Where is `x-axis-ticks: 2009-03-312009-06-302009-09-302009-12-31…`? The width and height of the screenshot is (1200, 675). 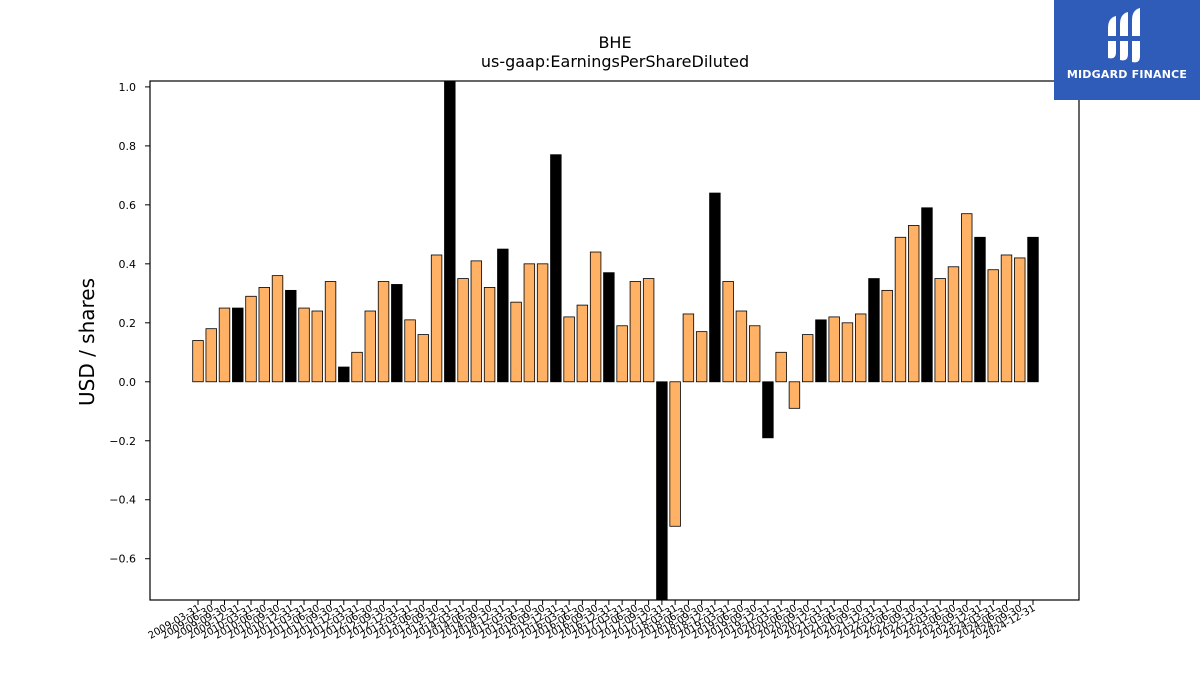 x-axis-ticks: 2009-03-312009-06-302009-09-302009-12-31… is located at coordinates (592, 621).